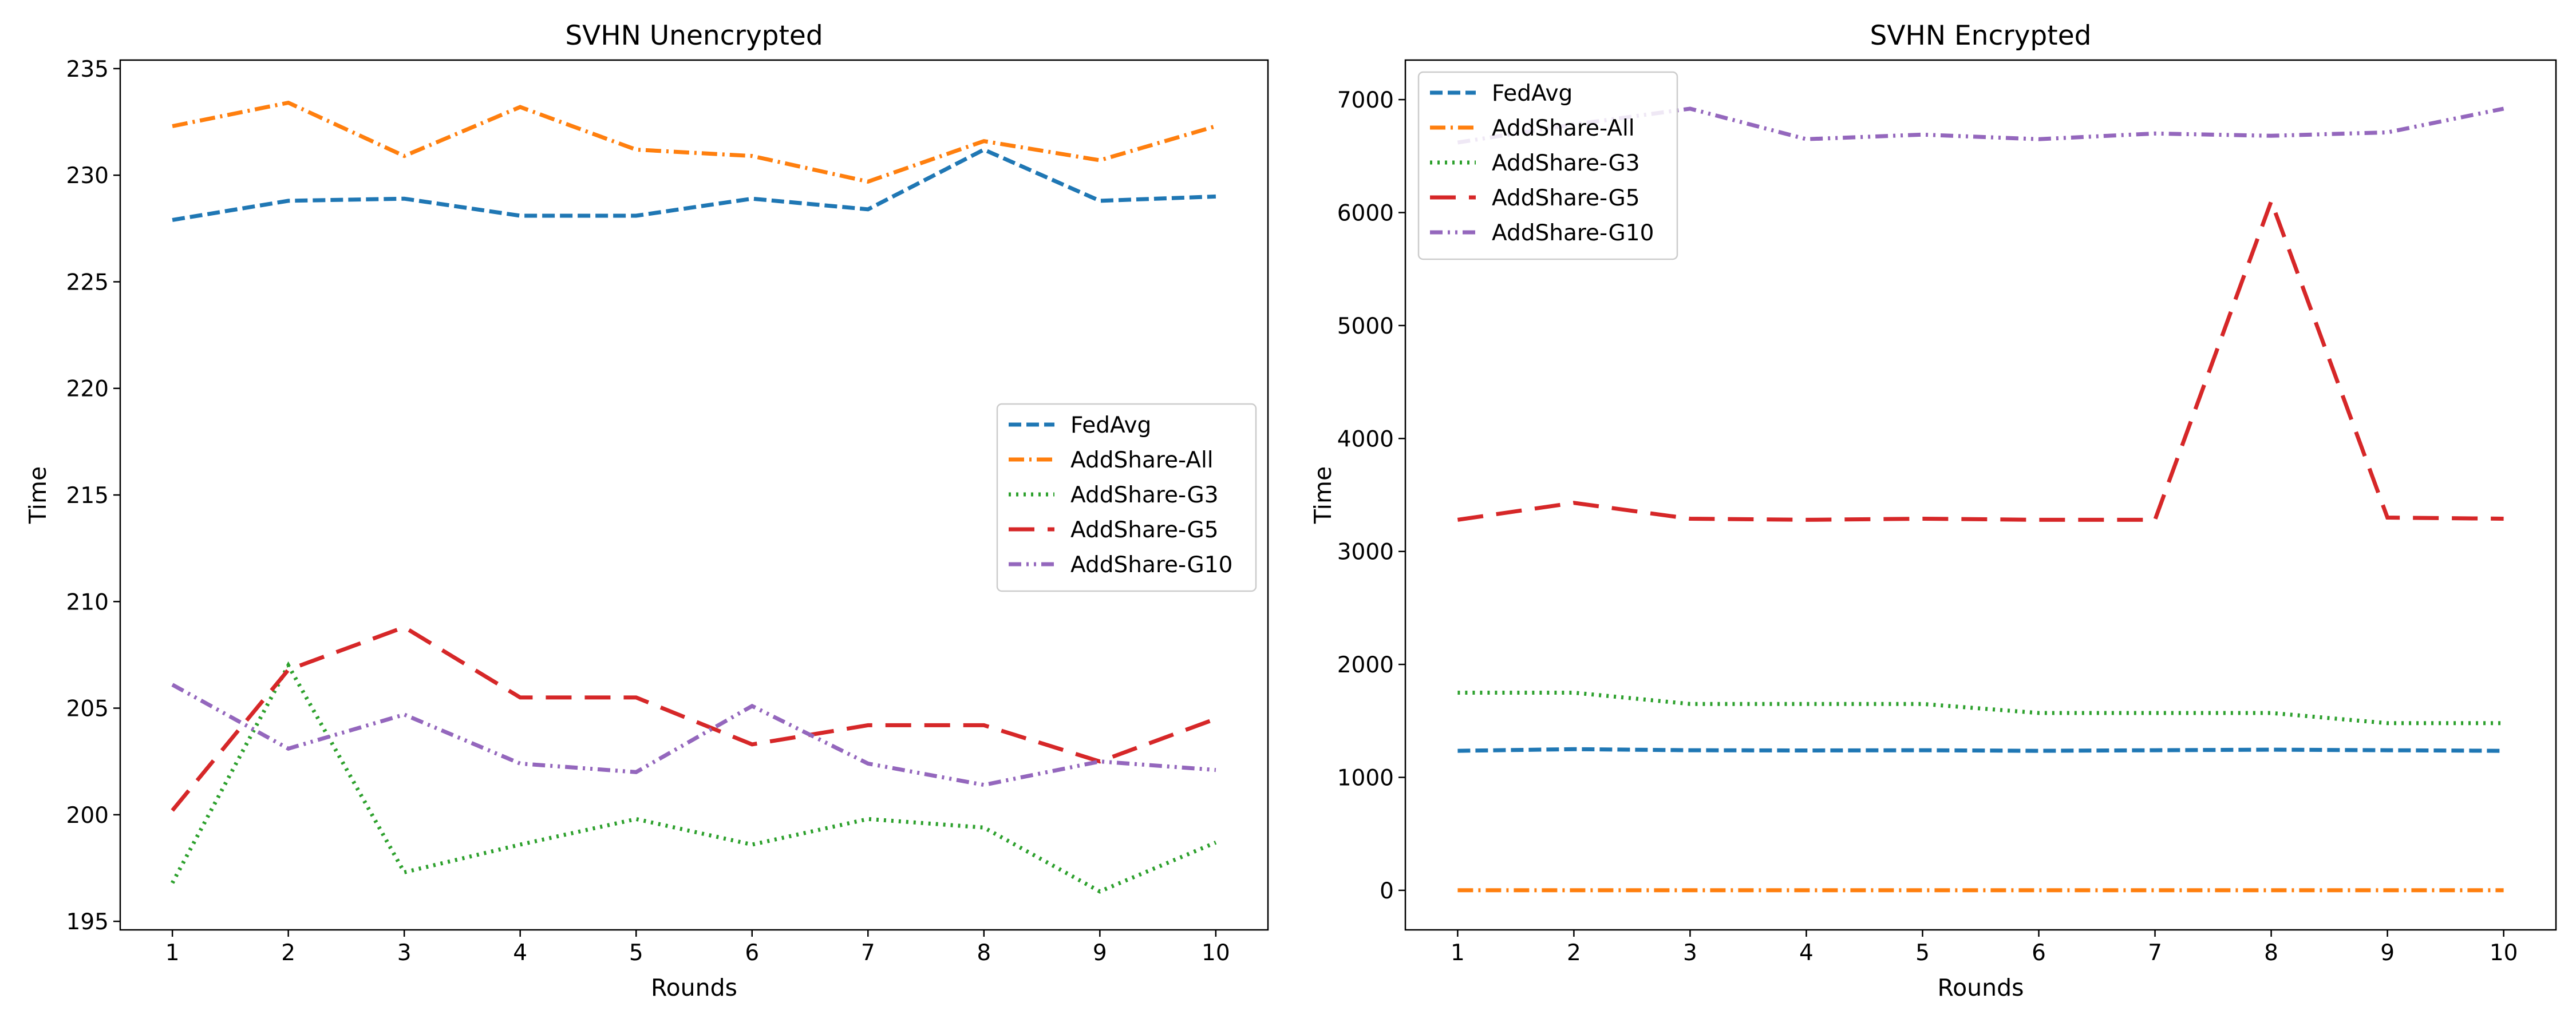 This screenshot has width=2576, height=1030. I want to click on y-tick-label: 235, so click(87, 69).